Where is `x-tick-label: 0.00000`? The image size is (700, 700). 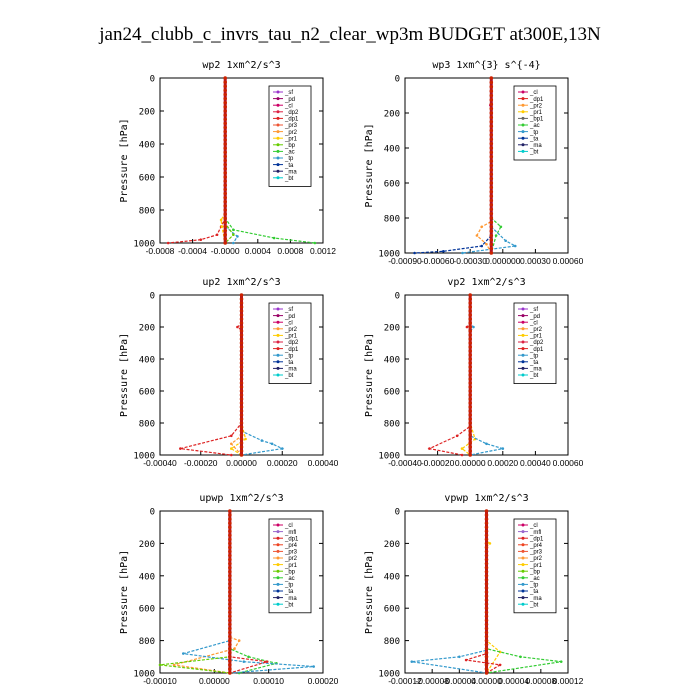 x-tick-label: 0.00000 is located at coordinates (241, 463).